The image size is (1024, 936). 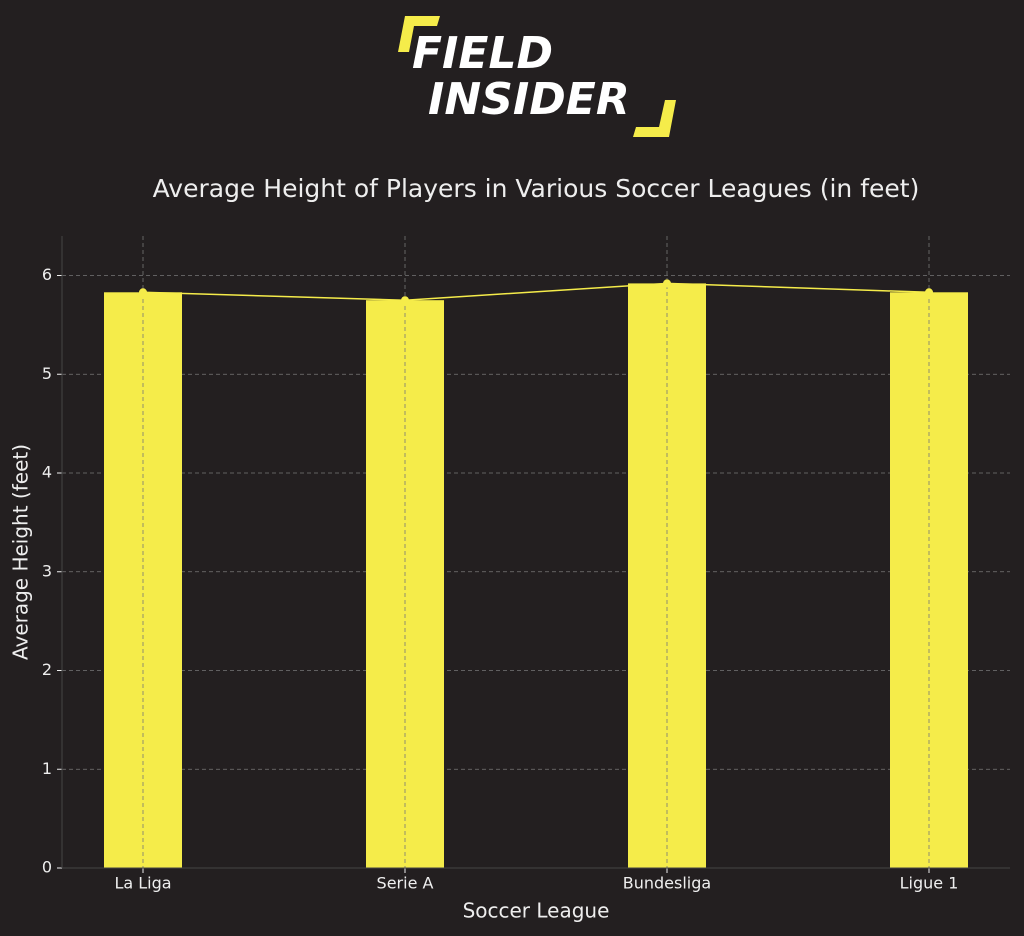 I want to click on x-tick-label: Bundesliga, so click(x=667, y=883).